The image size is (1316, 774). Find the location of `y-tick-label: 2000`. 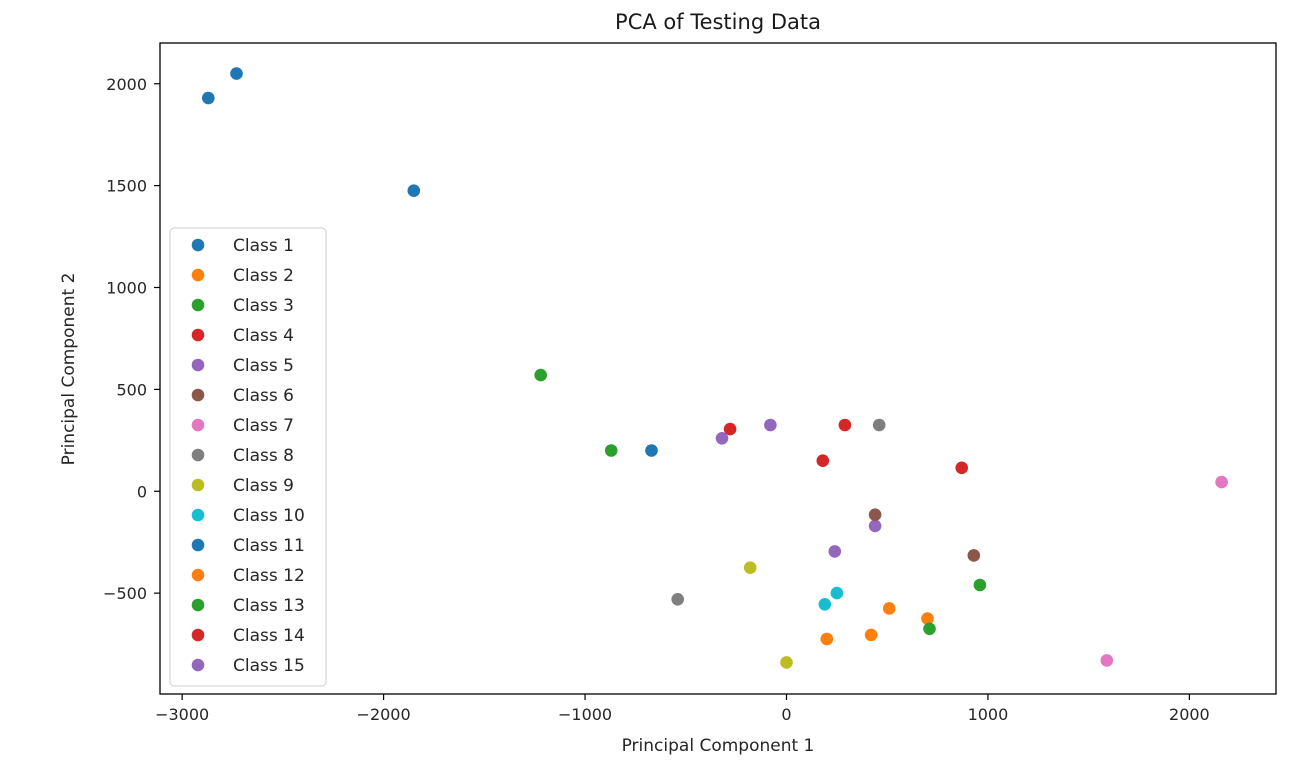

y-tick-label: 2000 is located at coordinates (126, 84).